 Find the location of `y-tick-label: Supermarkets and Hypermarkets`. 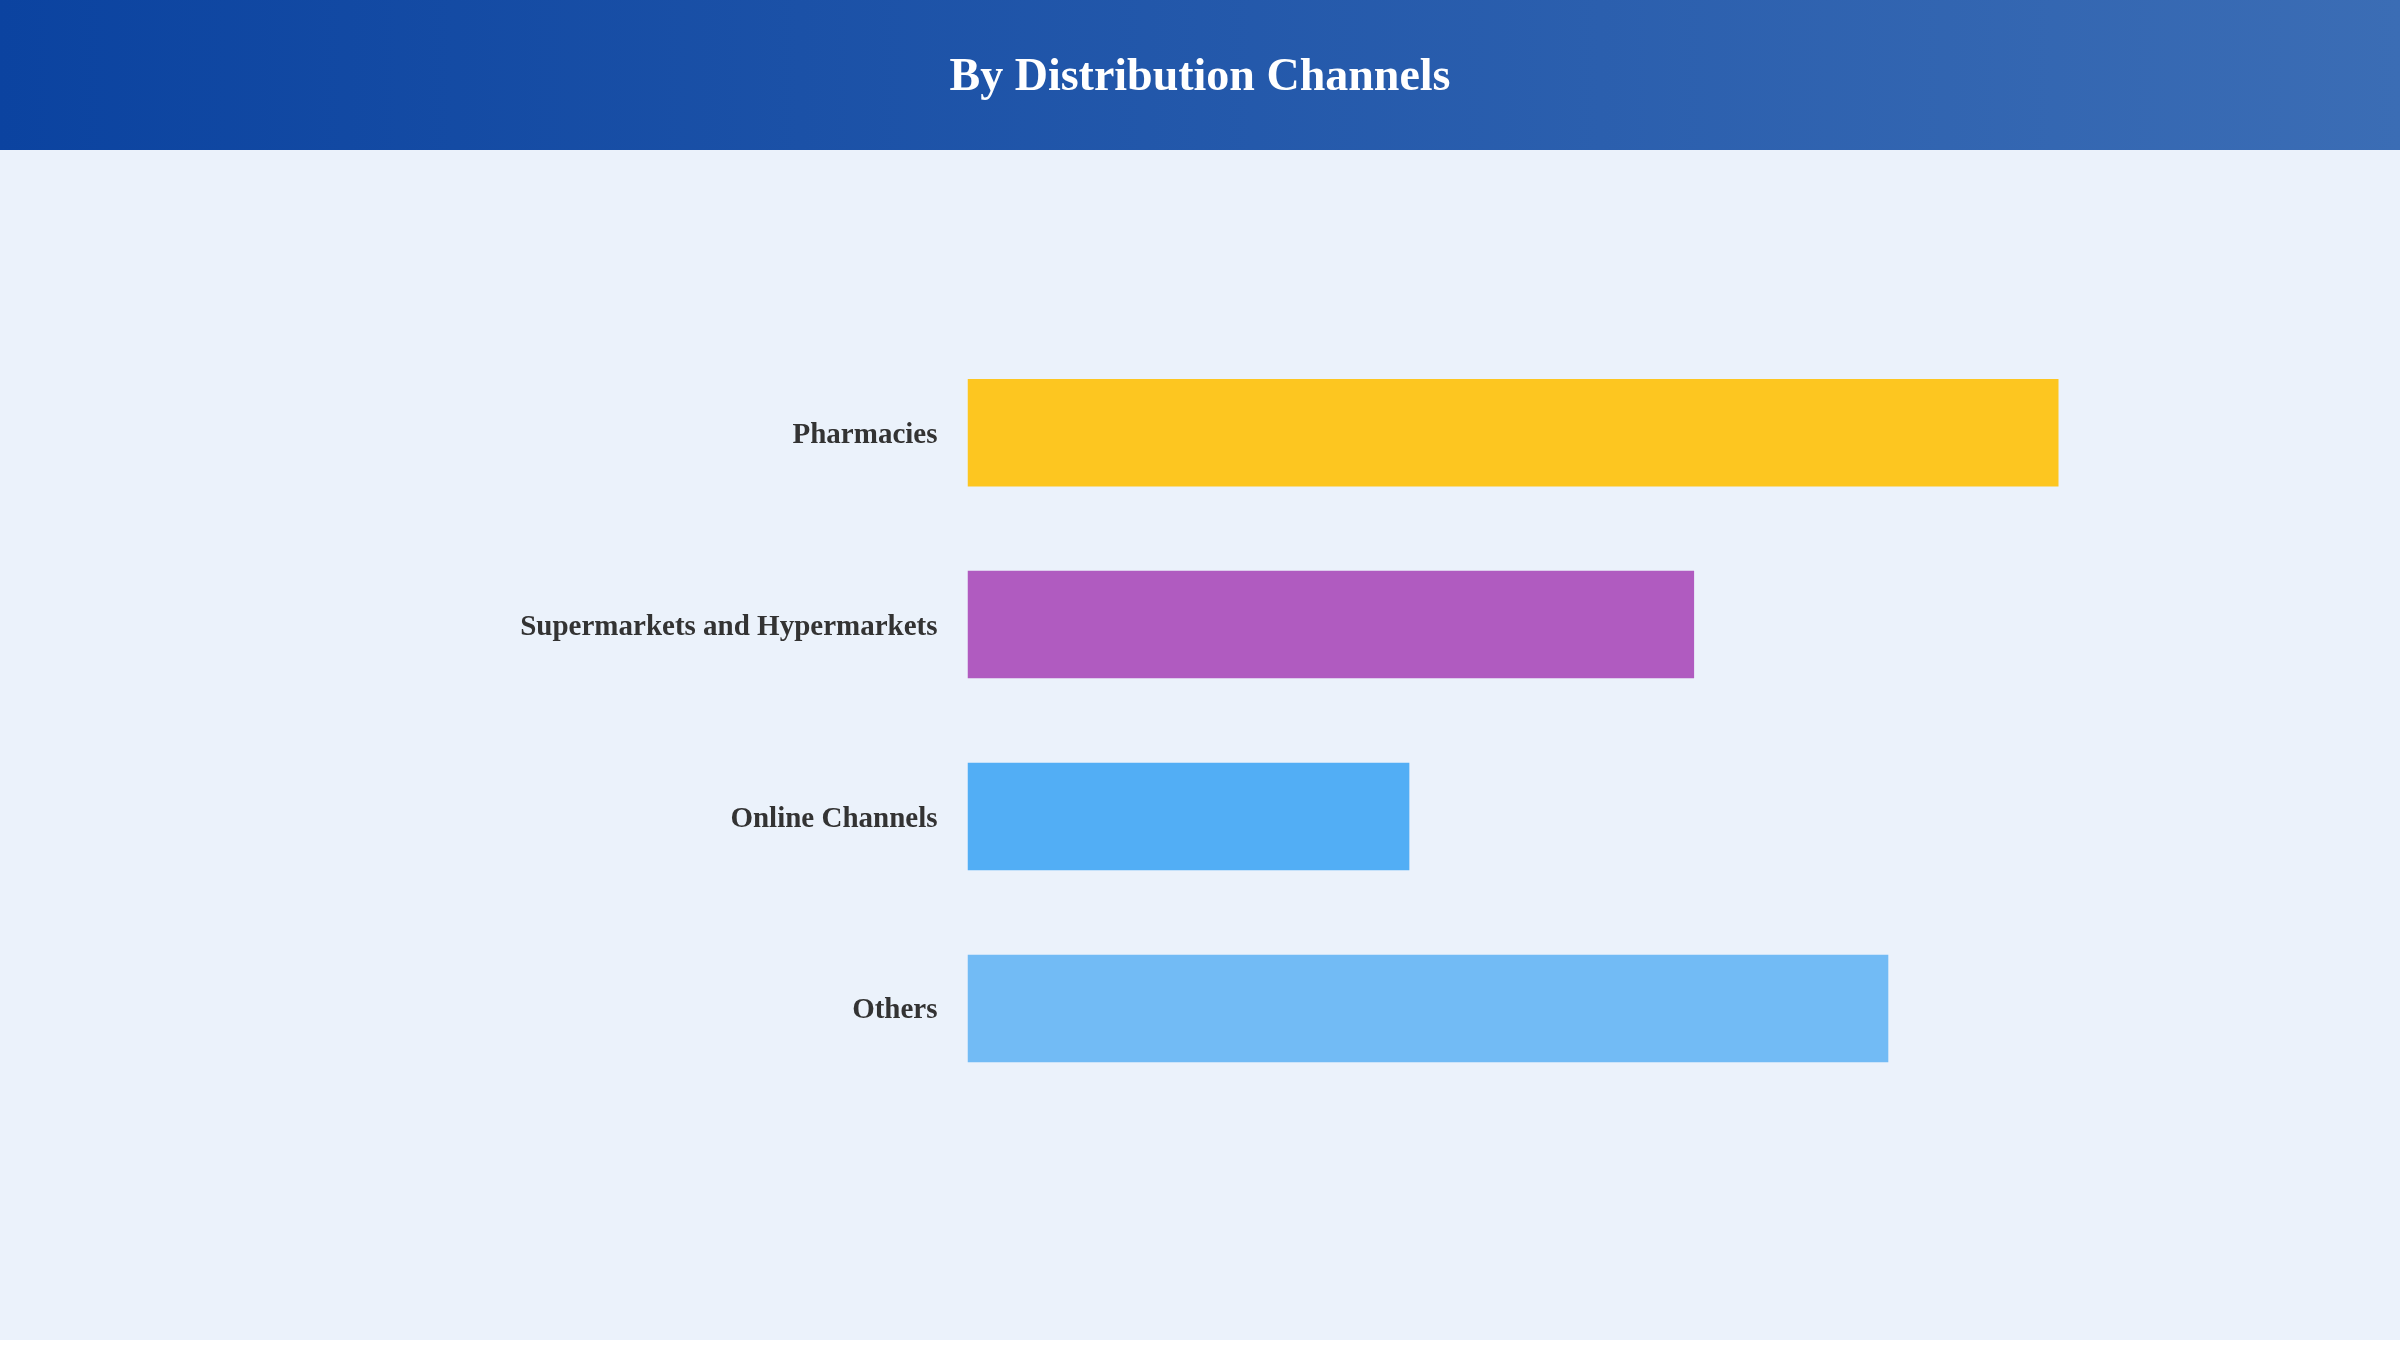

y-tick-label: Supermarkets and Hypermarkets is located at coordinates (729, 624).